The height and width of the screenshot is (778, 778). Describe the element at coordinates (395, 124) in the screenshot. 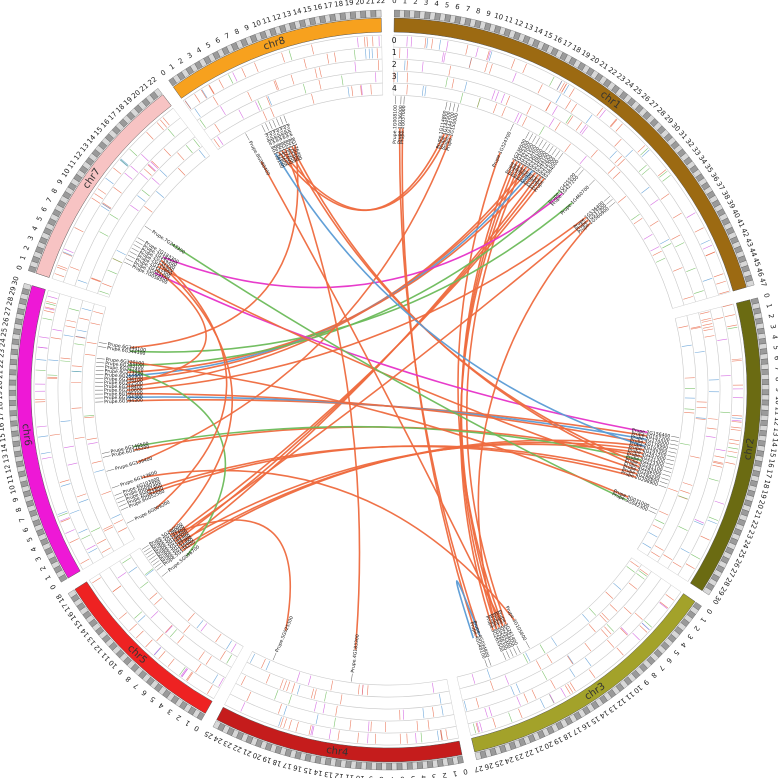

I see `gene-label: Prupe.1G008100` at that location.